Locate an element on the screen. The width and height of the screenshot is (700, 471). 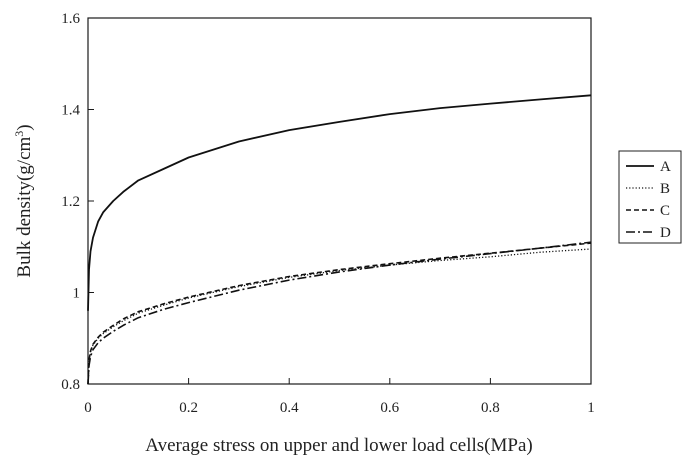
y-tick-label: 0.8 is located at coordinates (70, 385).